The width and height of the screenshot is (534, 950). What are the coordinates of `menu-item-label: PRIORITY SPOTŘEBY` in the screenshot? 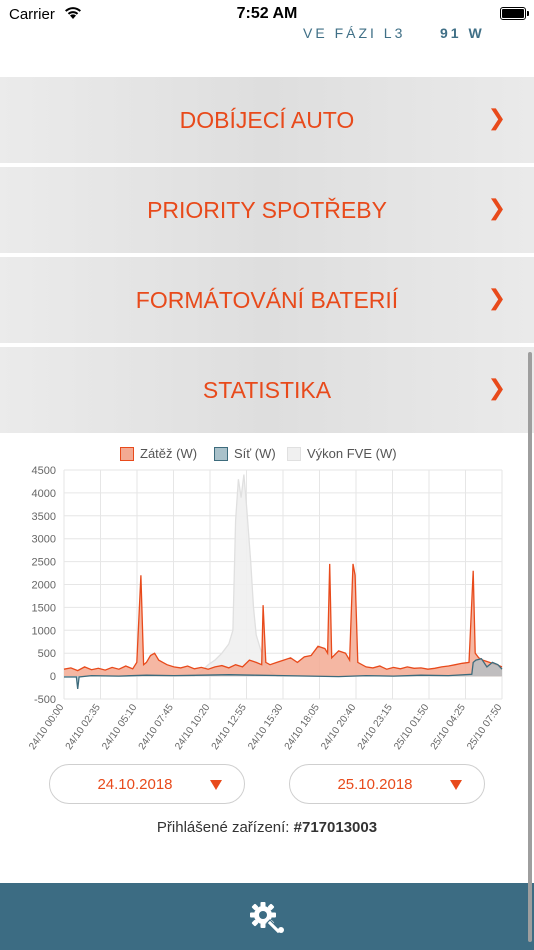 It's located at (267, 210).